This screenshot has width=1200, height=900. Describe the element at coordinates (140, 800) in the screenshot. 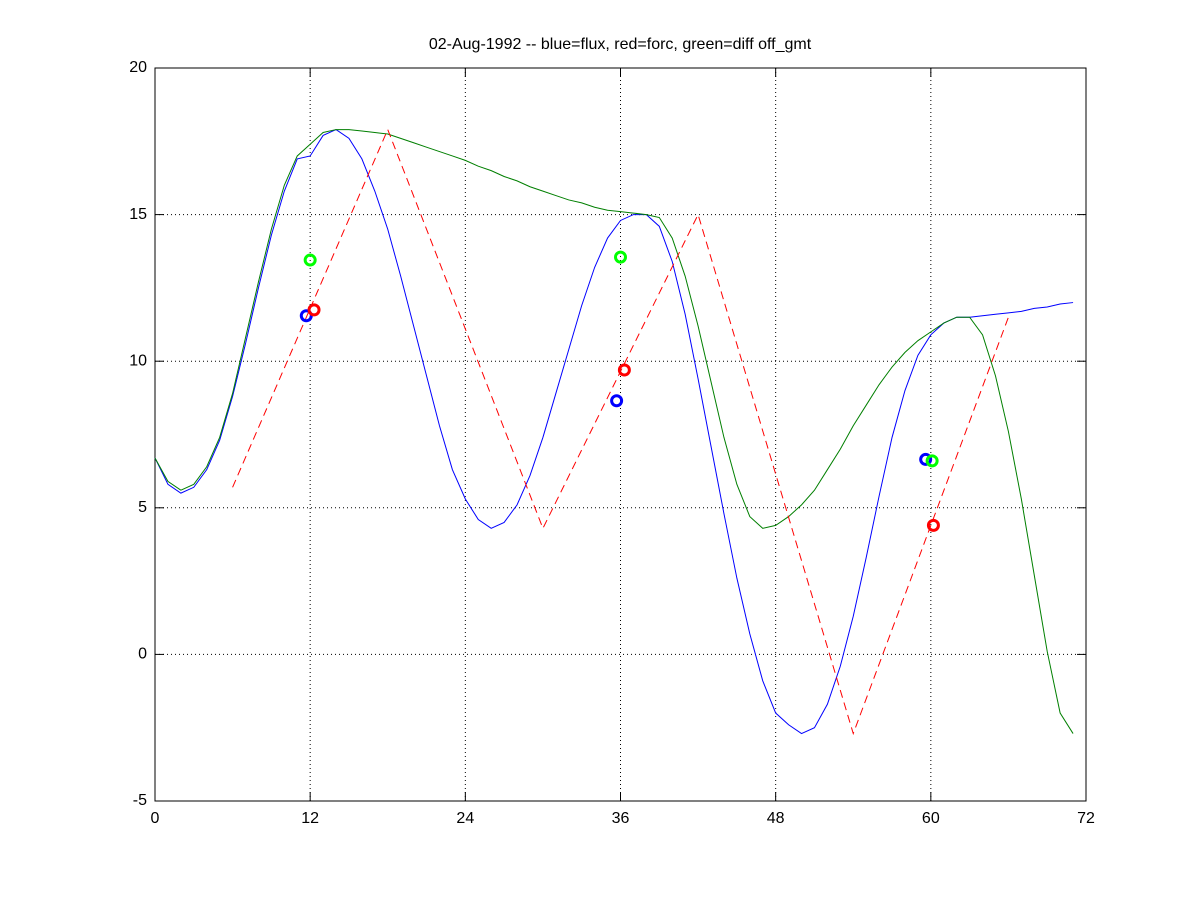

I see `y-tick-label: -5` at that location.